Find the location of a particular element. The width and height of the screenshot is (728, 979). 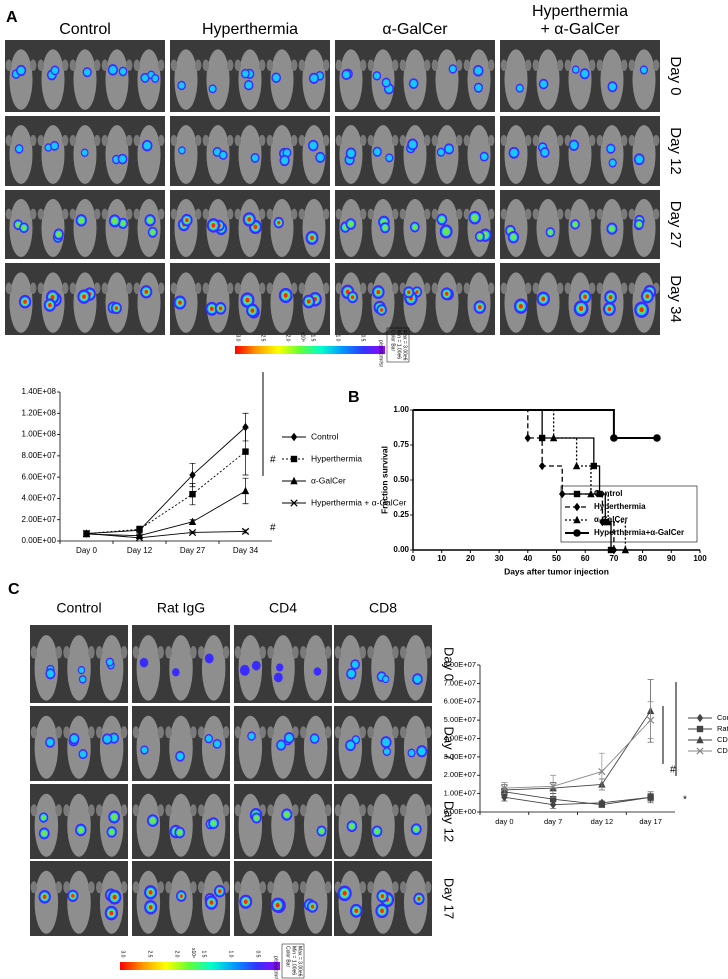

y-tick-label: 1.20E+08 is located at coordinates (39, 412).